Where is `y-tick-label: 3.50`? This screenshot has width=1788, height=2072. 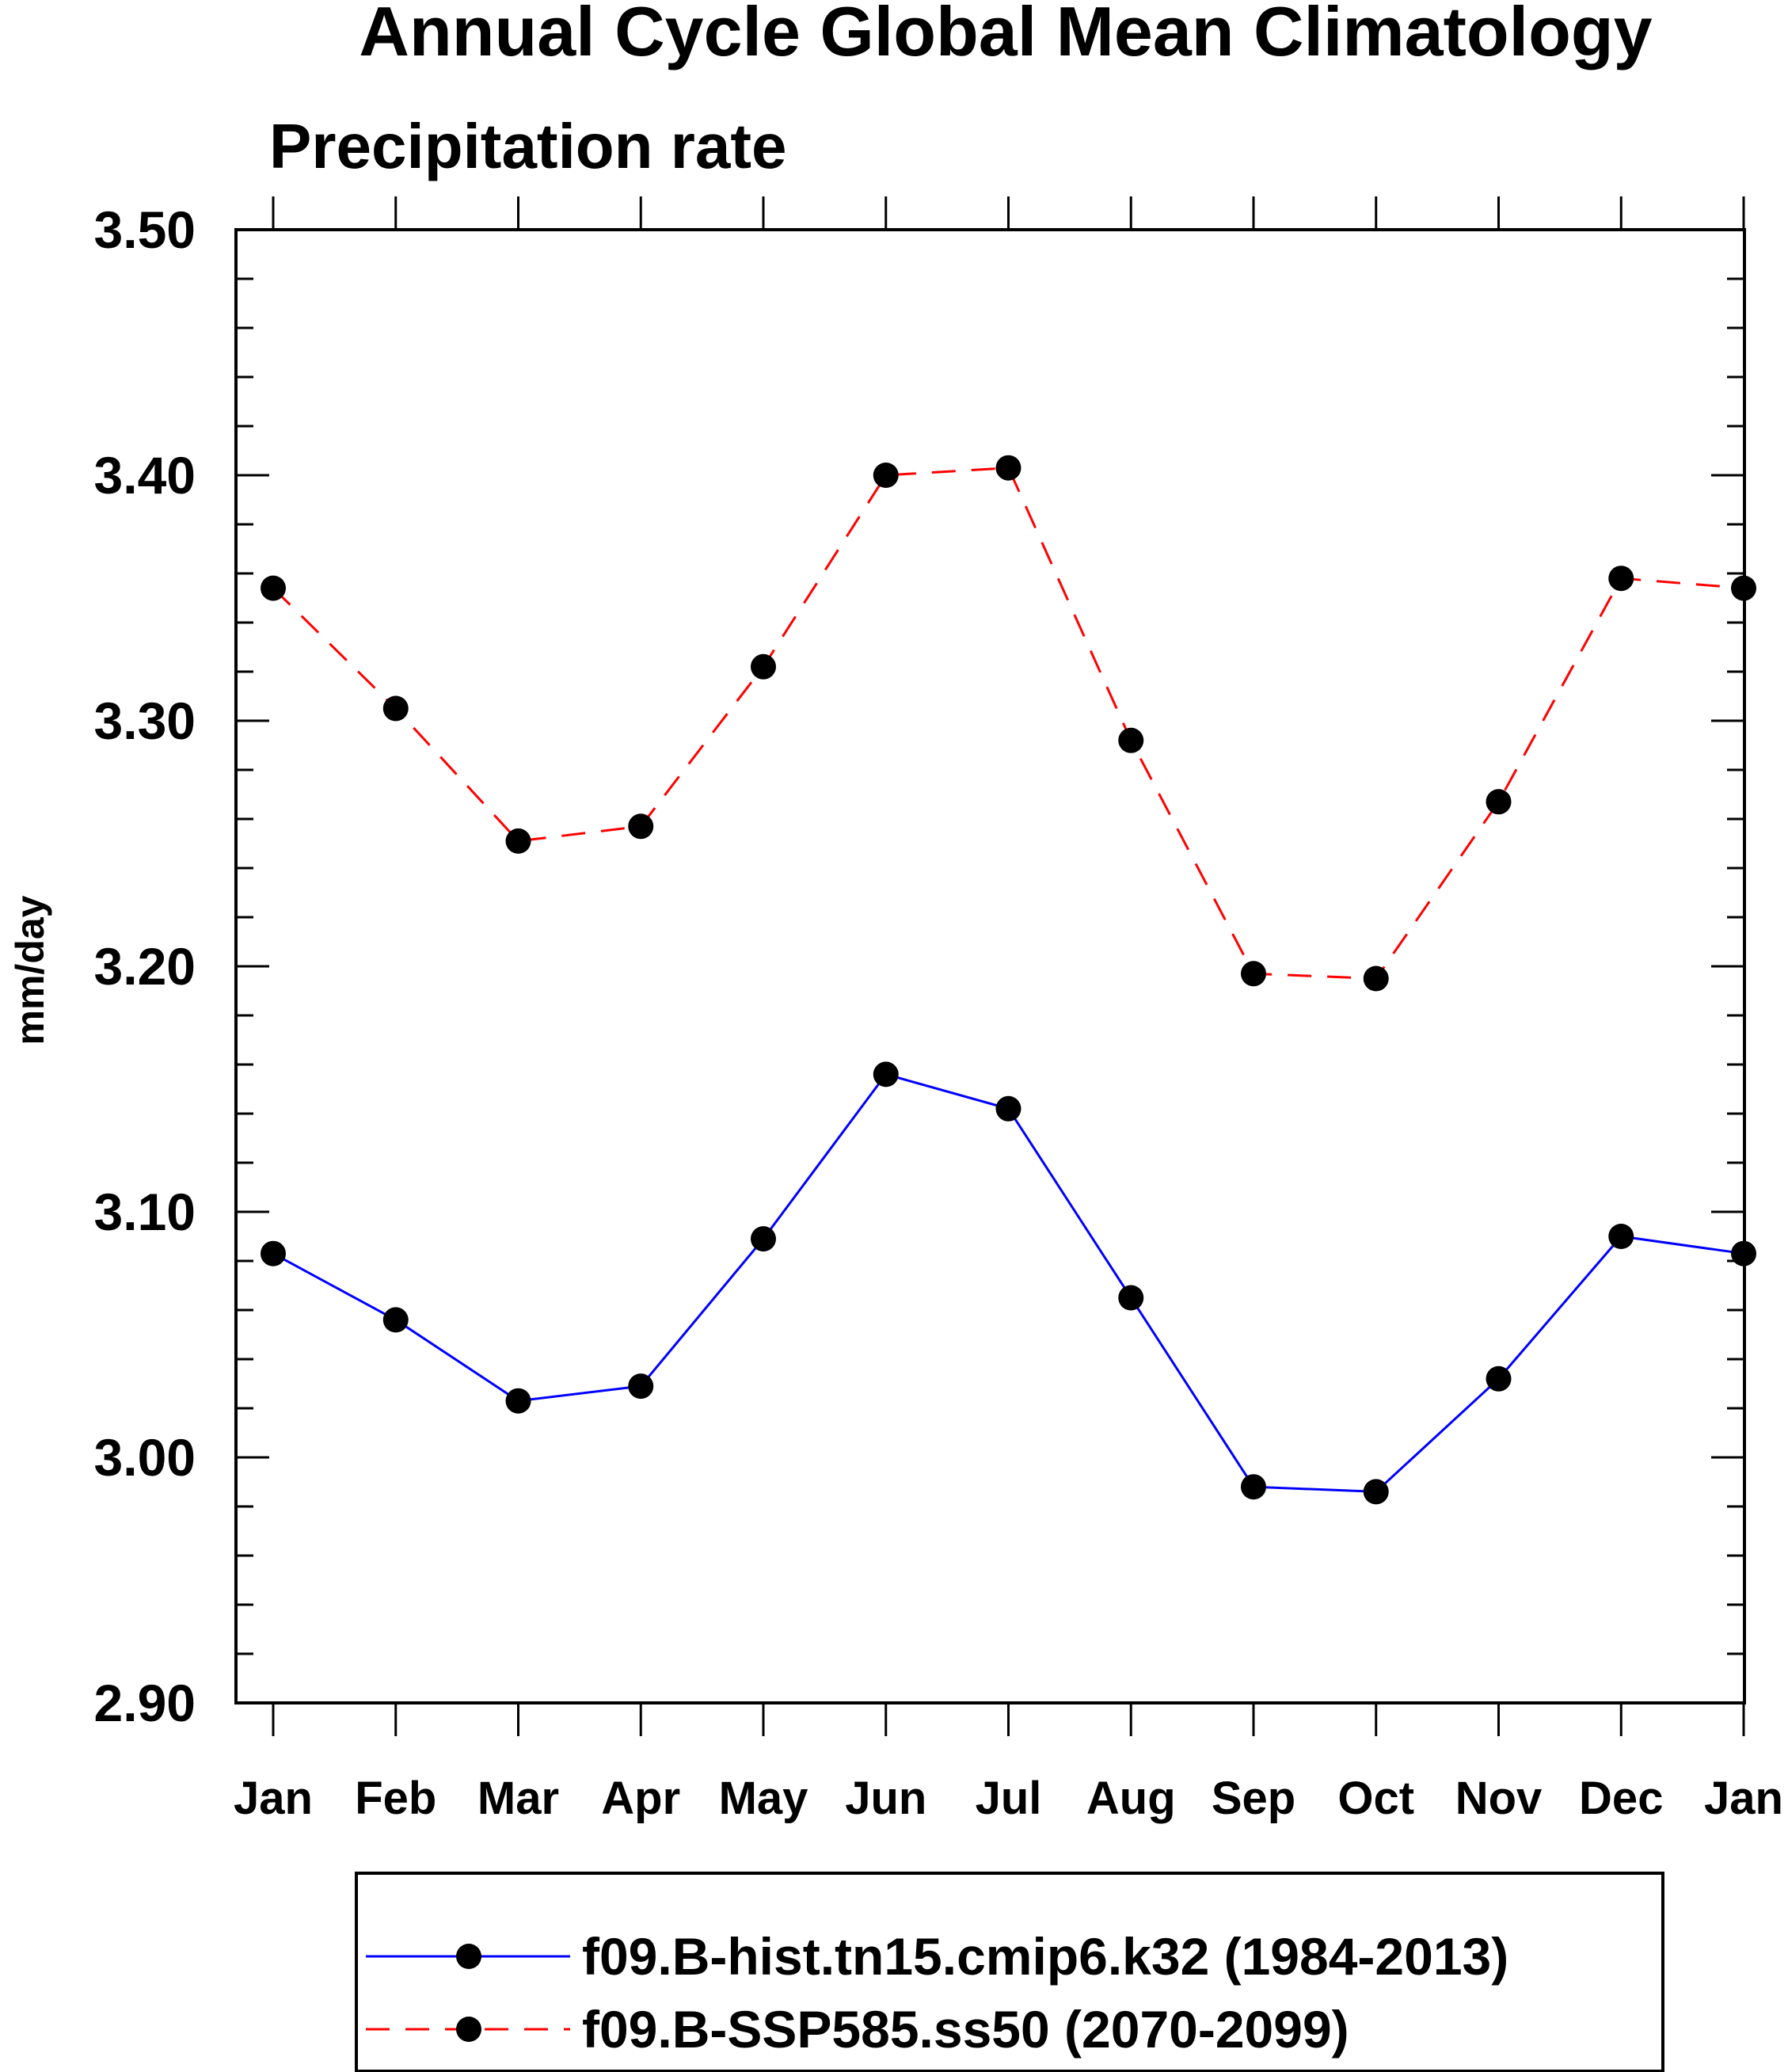 y-tick-label: 3.50 is located at coordinates (145, 229).